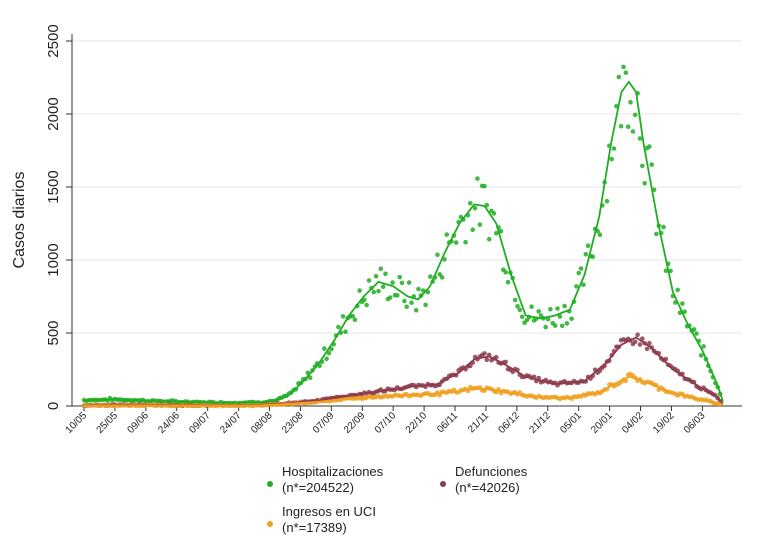 This screenshot has width=768, height=549. I want to click on x-tick-label: 21/12, so click(540, 423).